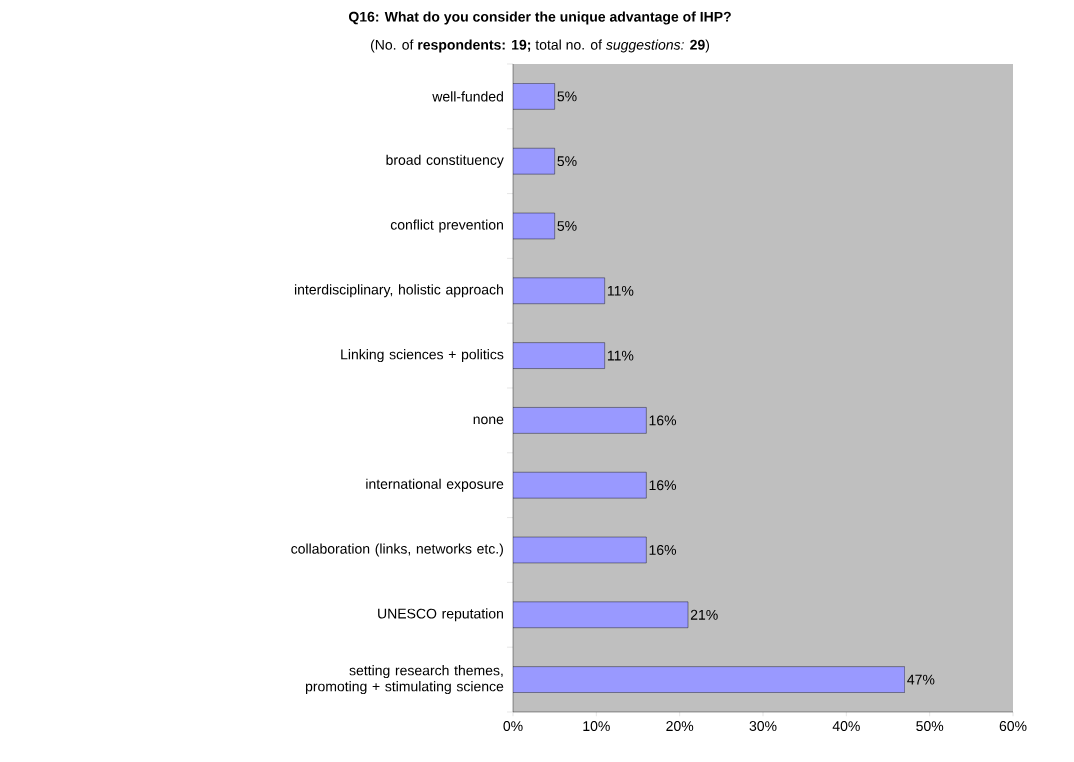  I want to click on x-tick-label: 30%, so click(763, 726).